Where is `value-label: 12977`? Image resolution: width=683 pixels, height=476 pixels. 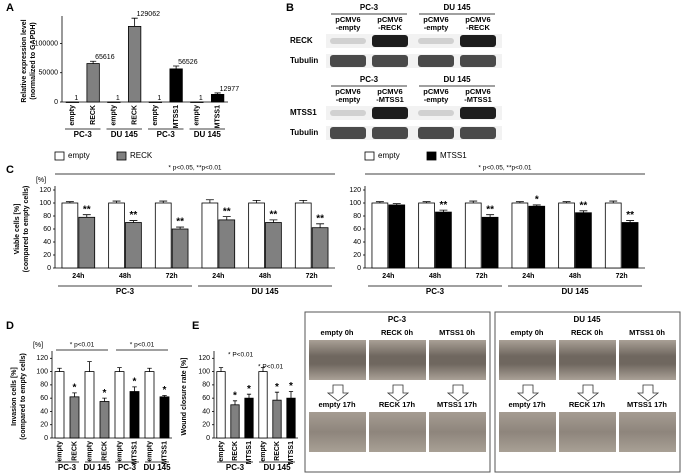
value-label: 12977 is located at coordinates (230, 89).